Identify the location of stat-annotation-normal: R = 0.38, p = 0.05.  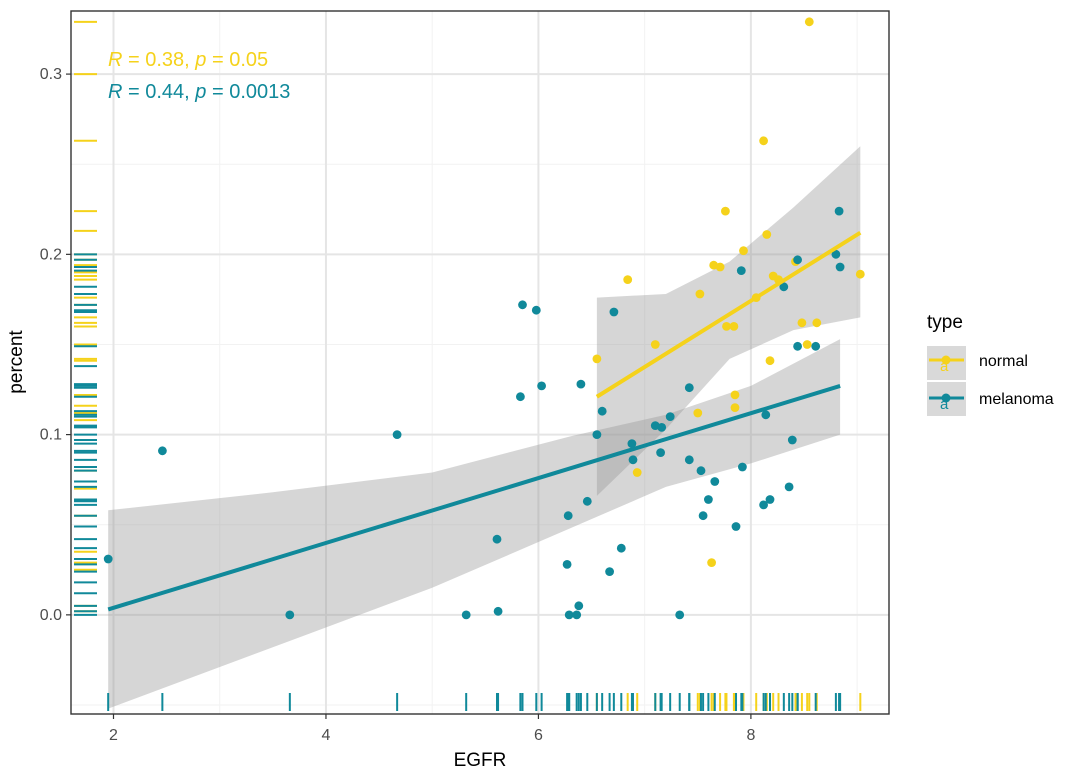
(188, 60).